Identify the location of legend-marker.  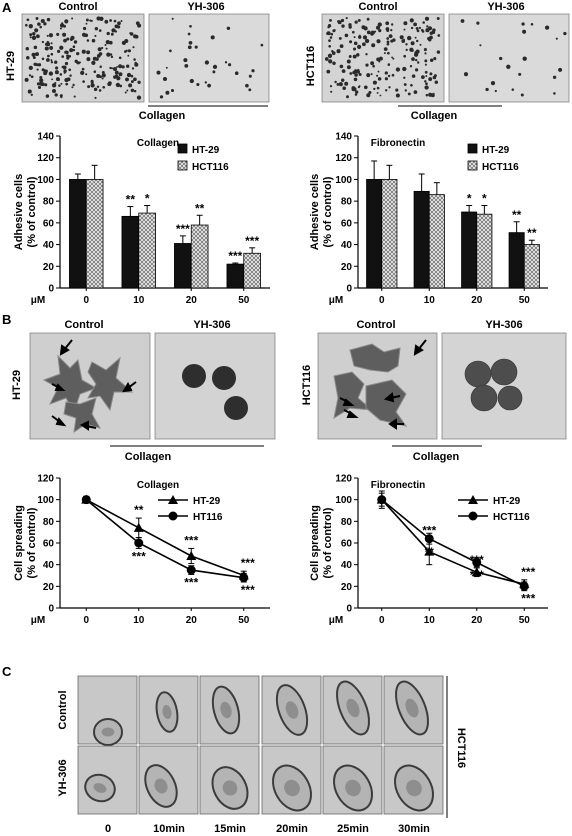
(473, 516).